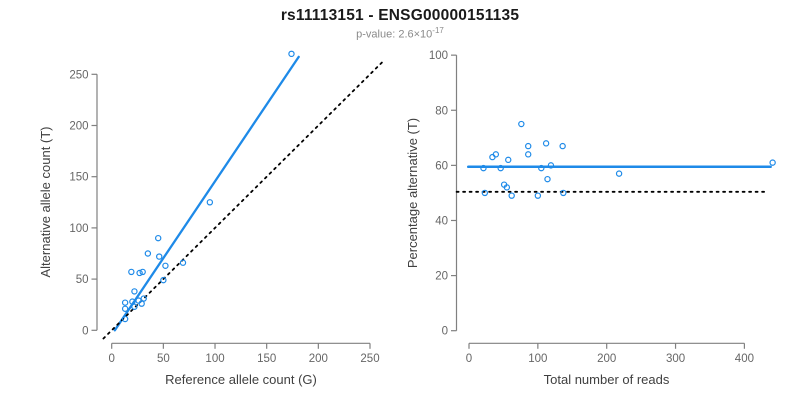  What do you see at coordinates (441, 221) in the screenshot?
I see `y-tick-label: 40` at bounding box center [441, 221].